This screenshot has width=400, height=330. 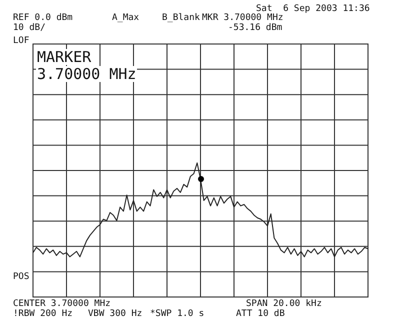 What do you see at coordinates (126, 18) in the screenshot?
I see `text: A_Max` at bounding box center [126, 18].